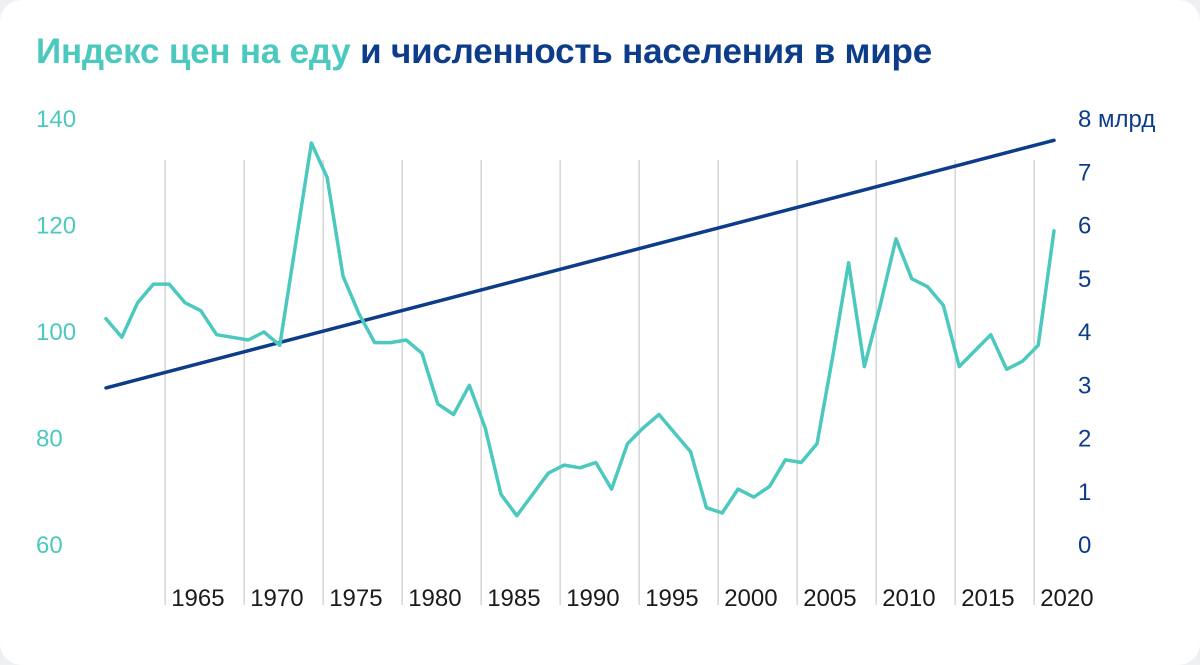 This screenshot has height=665, width=1200. What do you see at coordinates (1084, 545) in the screenshot?
I see `right-tick-label: 0` at bounding box center [1084, 545].